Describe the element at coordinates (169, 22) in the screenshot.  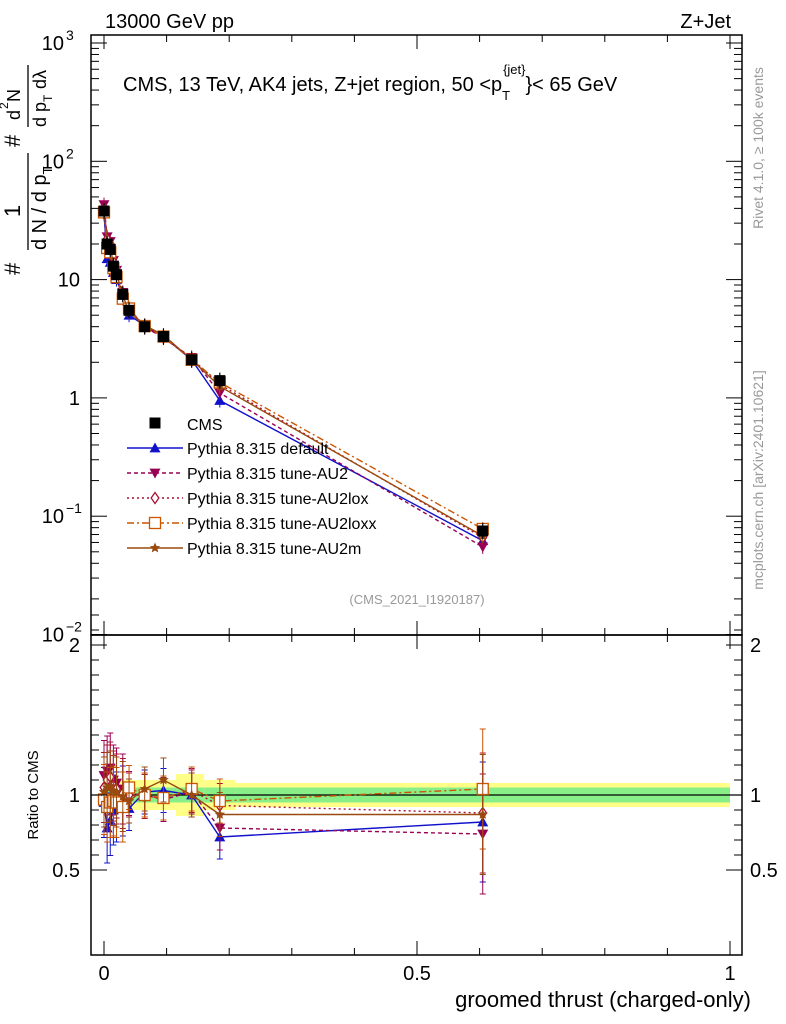
I see `energy-label: 13000 GeV pp` at that location.